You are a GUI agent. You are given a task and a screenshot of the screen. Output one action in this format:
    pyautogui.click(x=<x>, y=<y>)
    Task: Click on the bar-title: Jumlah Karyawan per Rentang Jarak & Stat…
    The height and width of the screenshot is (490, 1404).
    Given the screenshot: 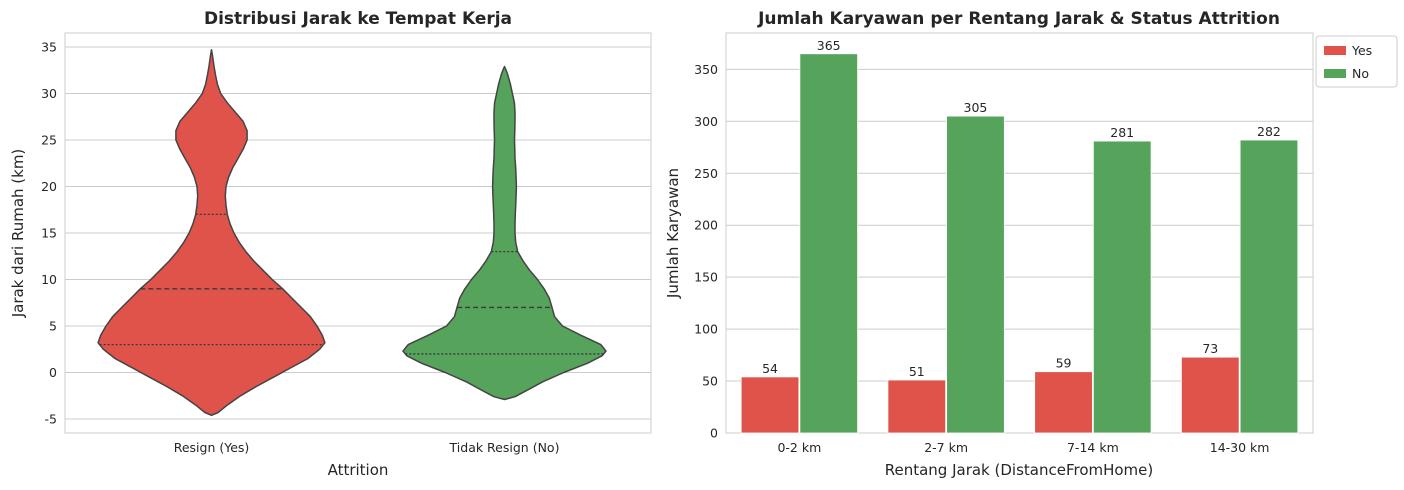 What is the action you would take?
    pyautogui.click(x=1018, y=19)
    